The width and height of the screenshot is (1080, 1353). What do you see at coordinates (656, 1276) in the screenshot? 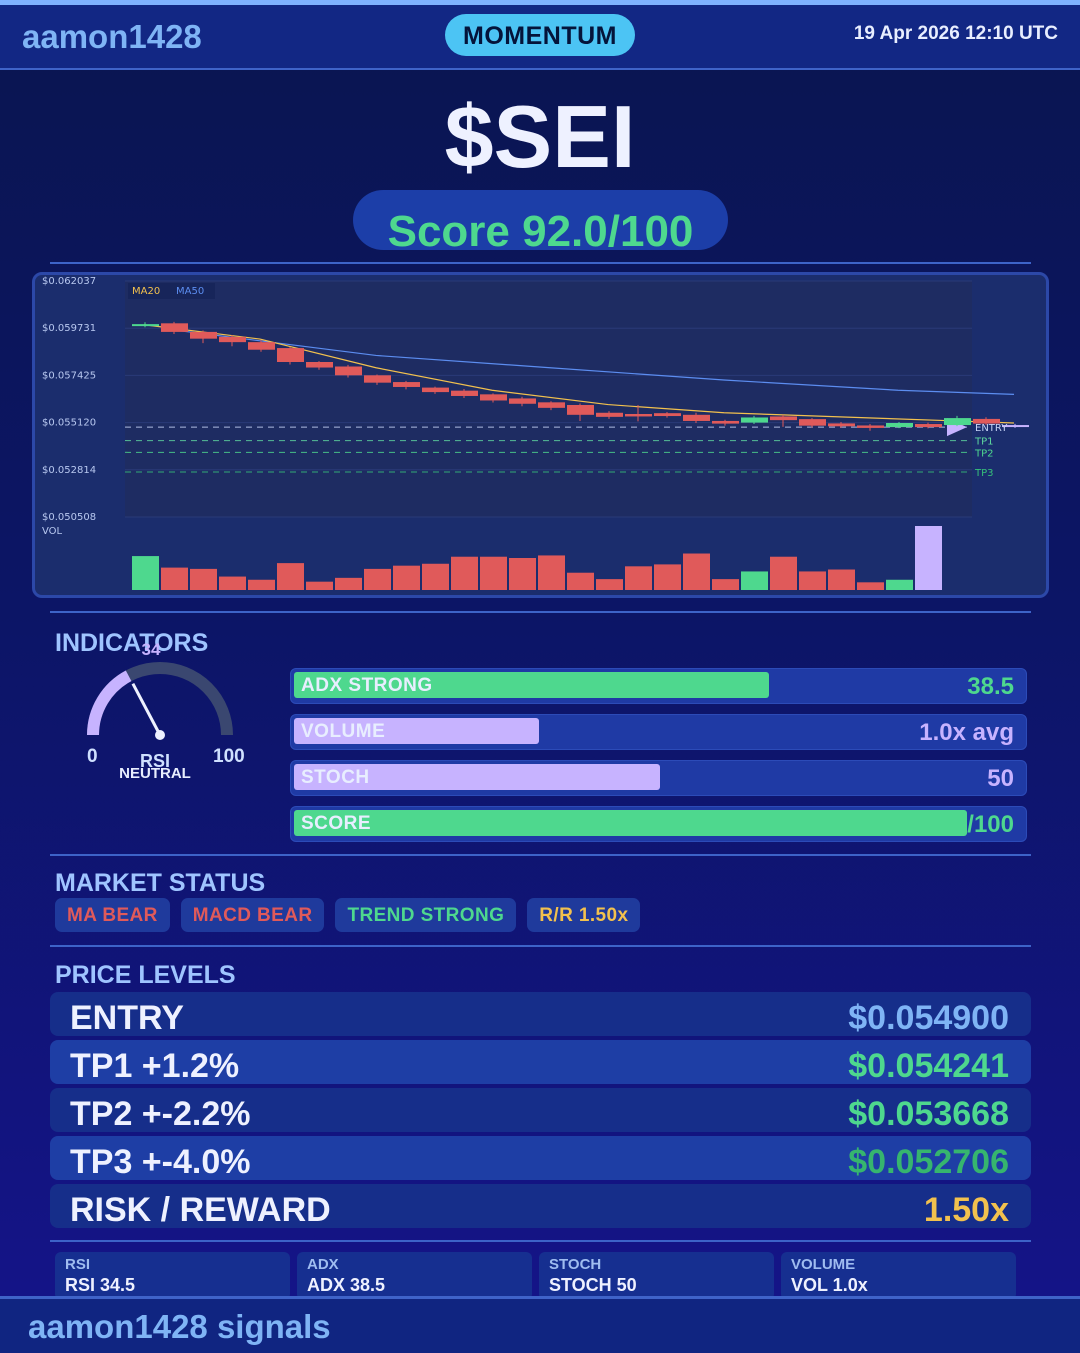
I see `stat-card-stoch: STOCH STOCH 50` at bounding box center [656, 1276].